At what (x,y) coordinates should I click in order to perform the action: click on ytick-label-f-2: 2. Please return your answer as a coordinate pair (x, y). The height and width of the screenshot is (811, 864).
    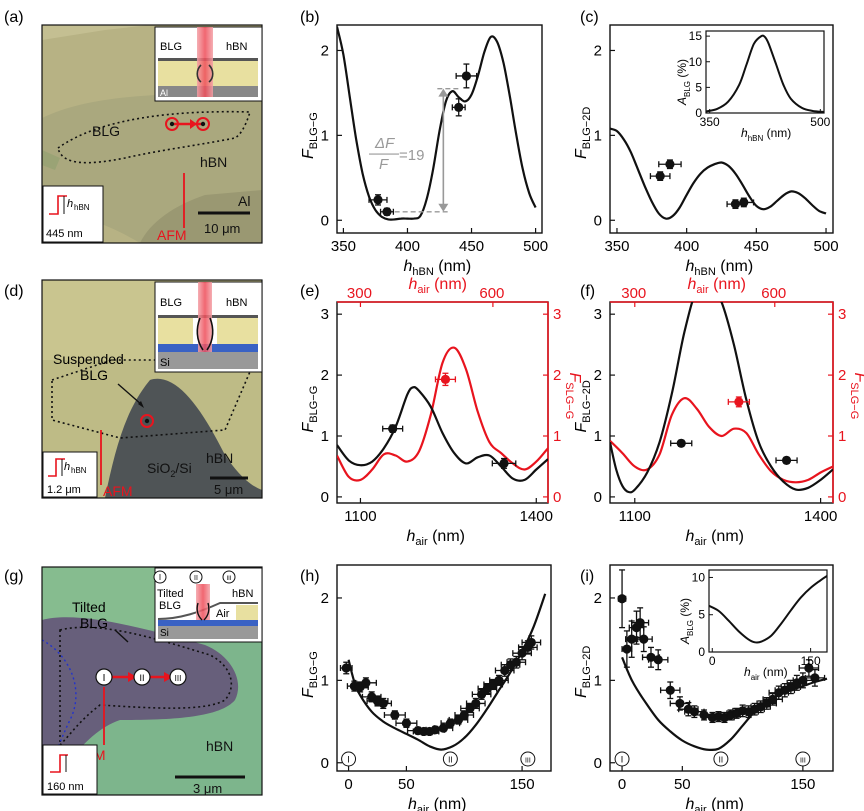
    Looking at the image, I should click on (598, 375).